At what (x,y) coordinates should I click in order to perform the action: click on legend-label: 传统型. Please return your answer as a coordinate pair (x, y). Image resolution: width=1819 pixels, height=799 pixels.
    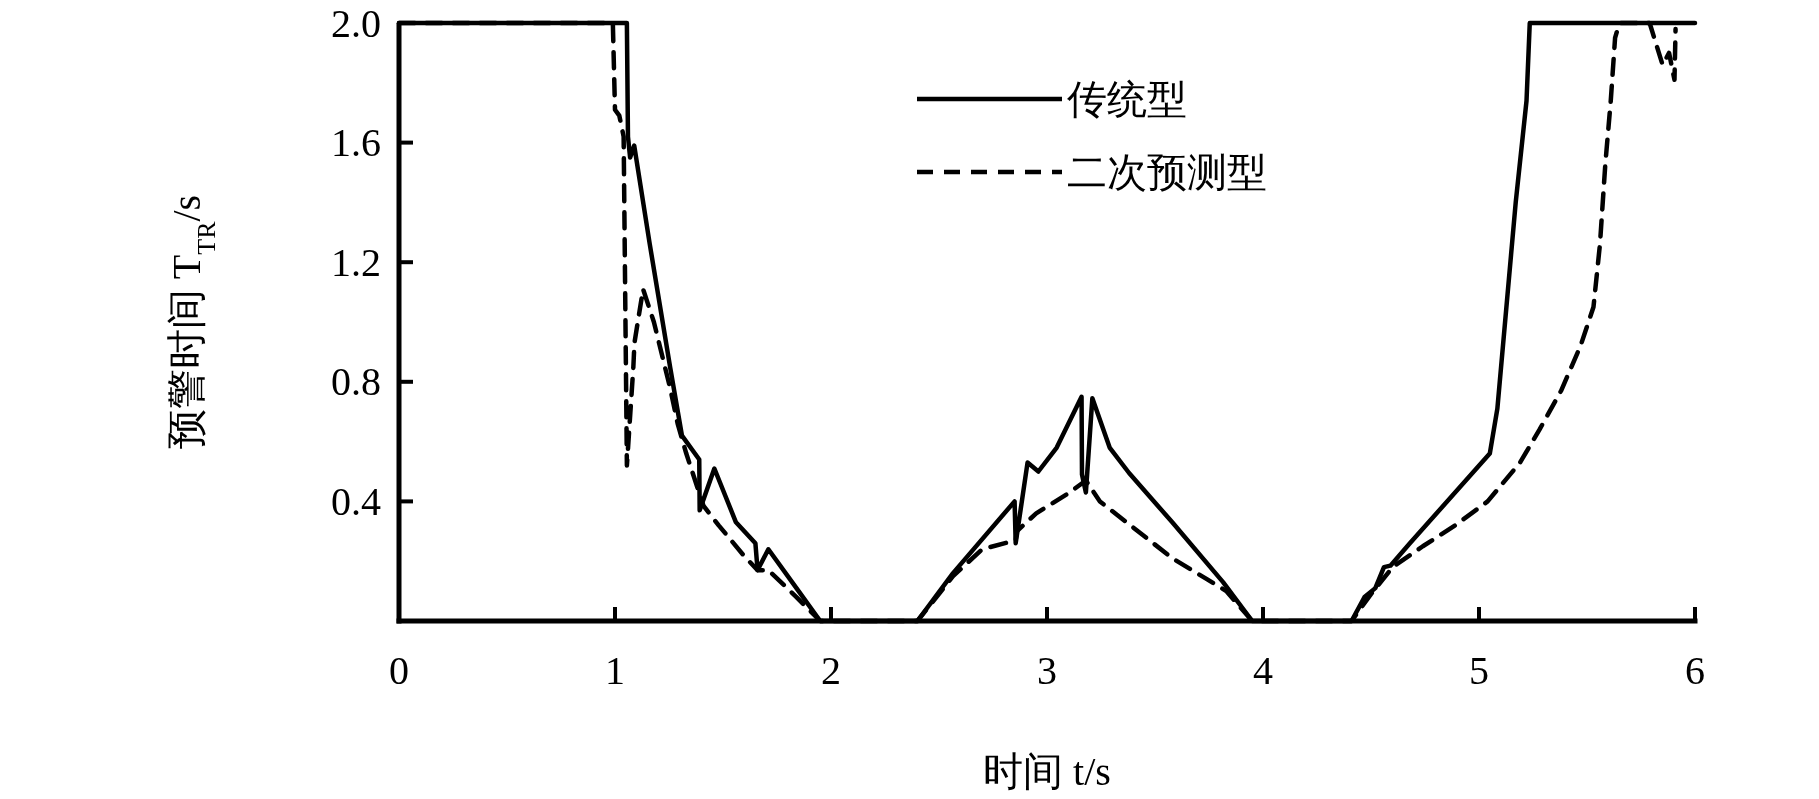
    Looking at the image, I should click on (1127, 99).